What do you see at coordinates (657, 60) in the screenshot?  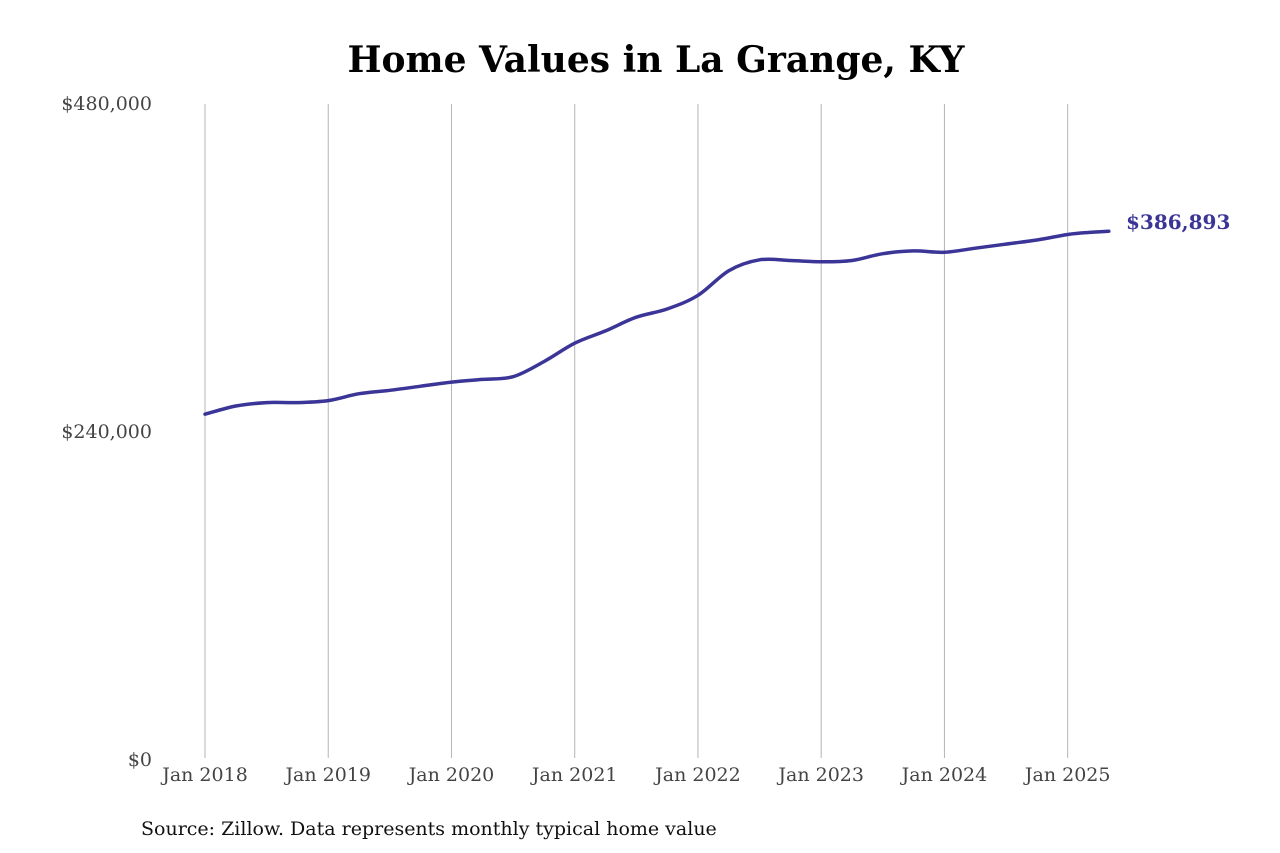 I see `chart-title: Home Values in La Grange, KY` at bounding box center [657, 60].